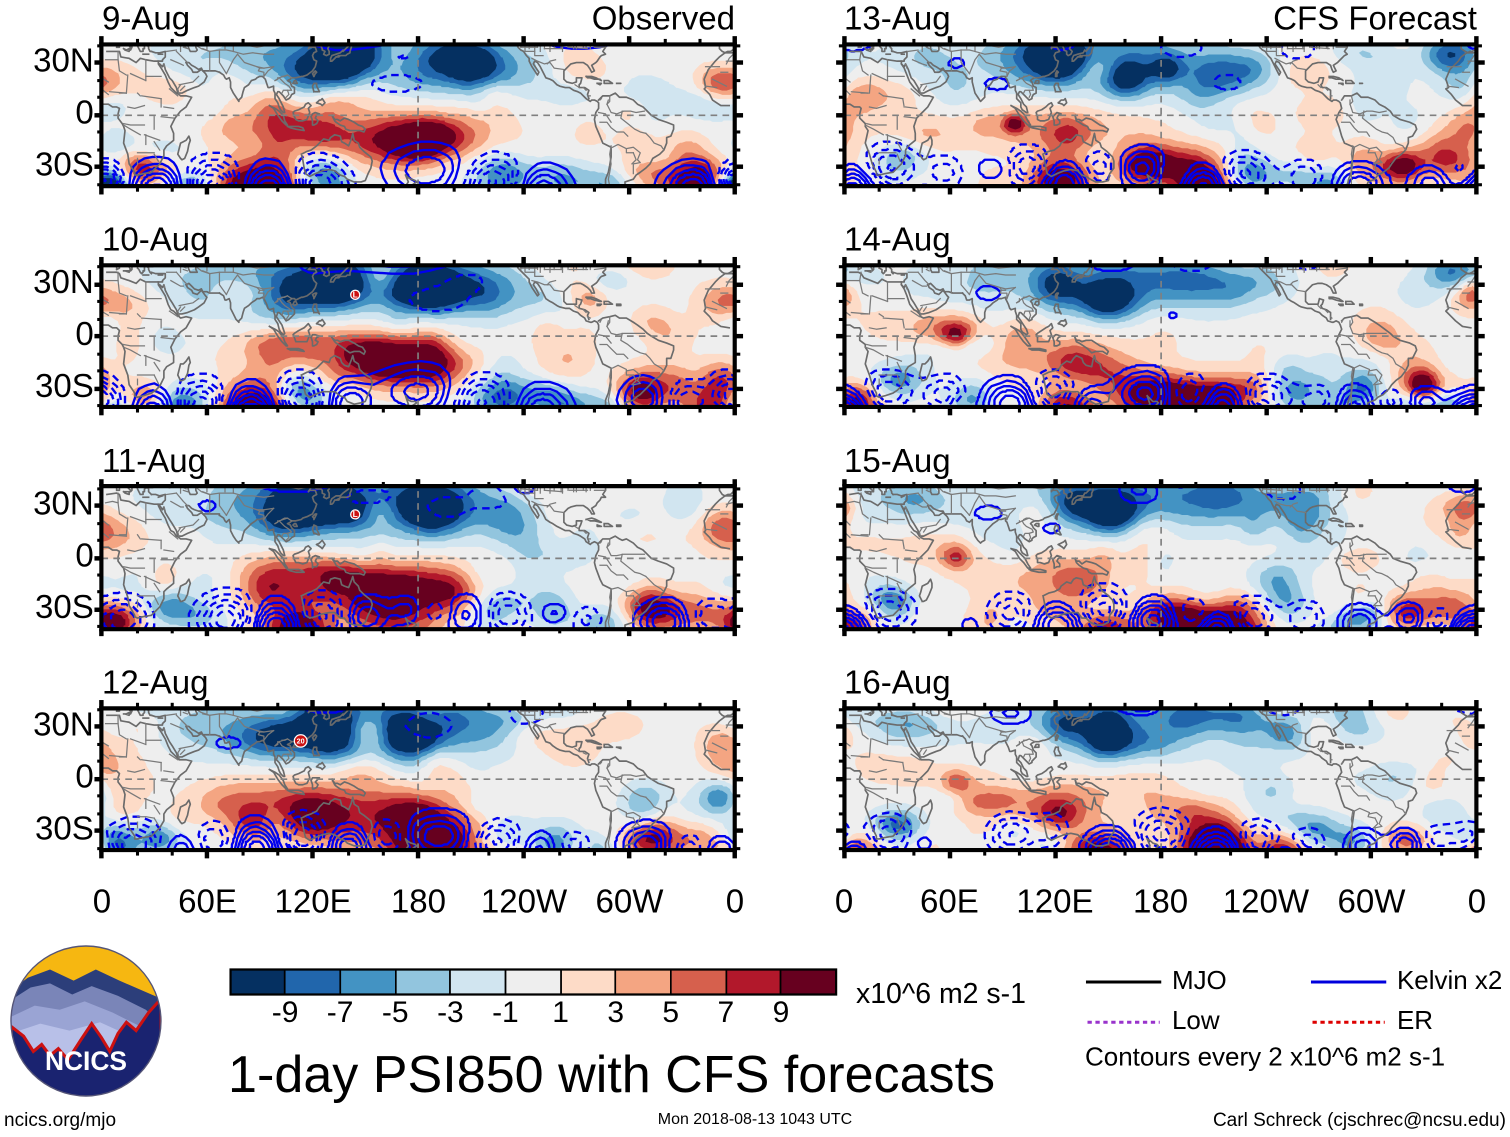 This screenshot has width=1510, height=1137. Describe the element at coordinates (1196, 1020) in the screenshot. I see `svg-text: Low` at that location.